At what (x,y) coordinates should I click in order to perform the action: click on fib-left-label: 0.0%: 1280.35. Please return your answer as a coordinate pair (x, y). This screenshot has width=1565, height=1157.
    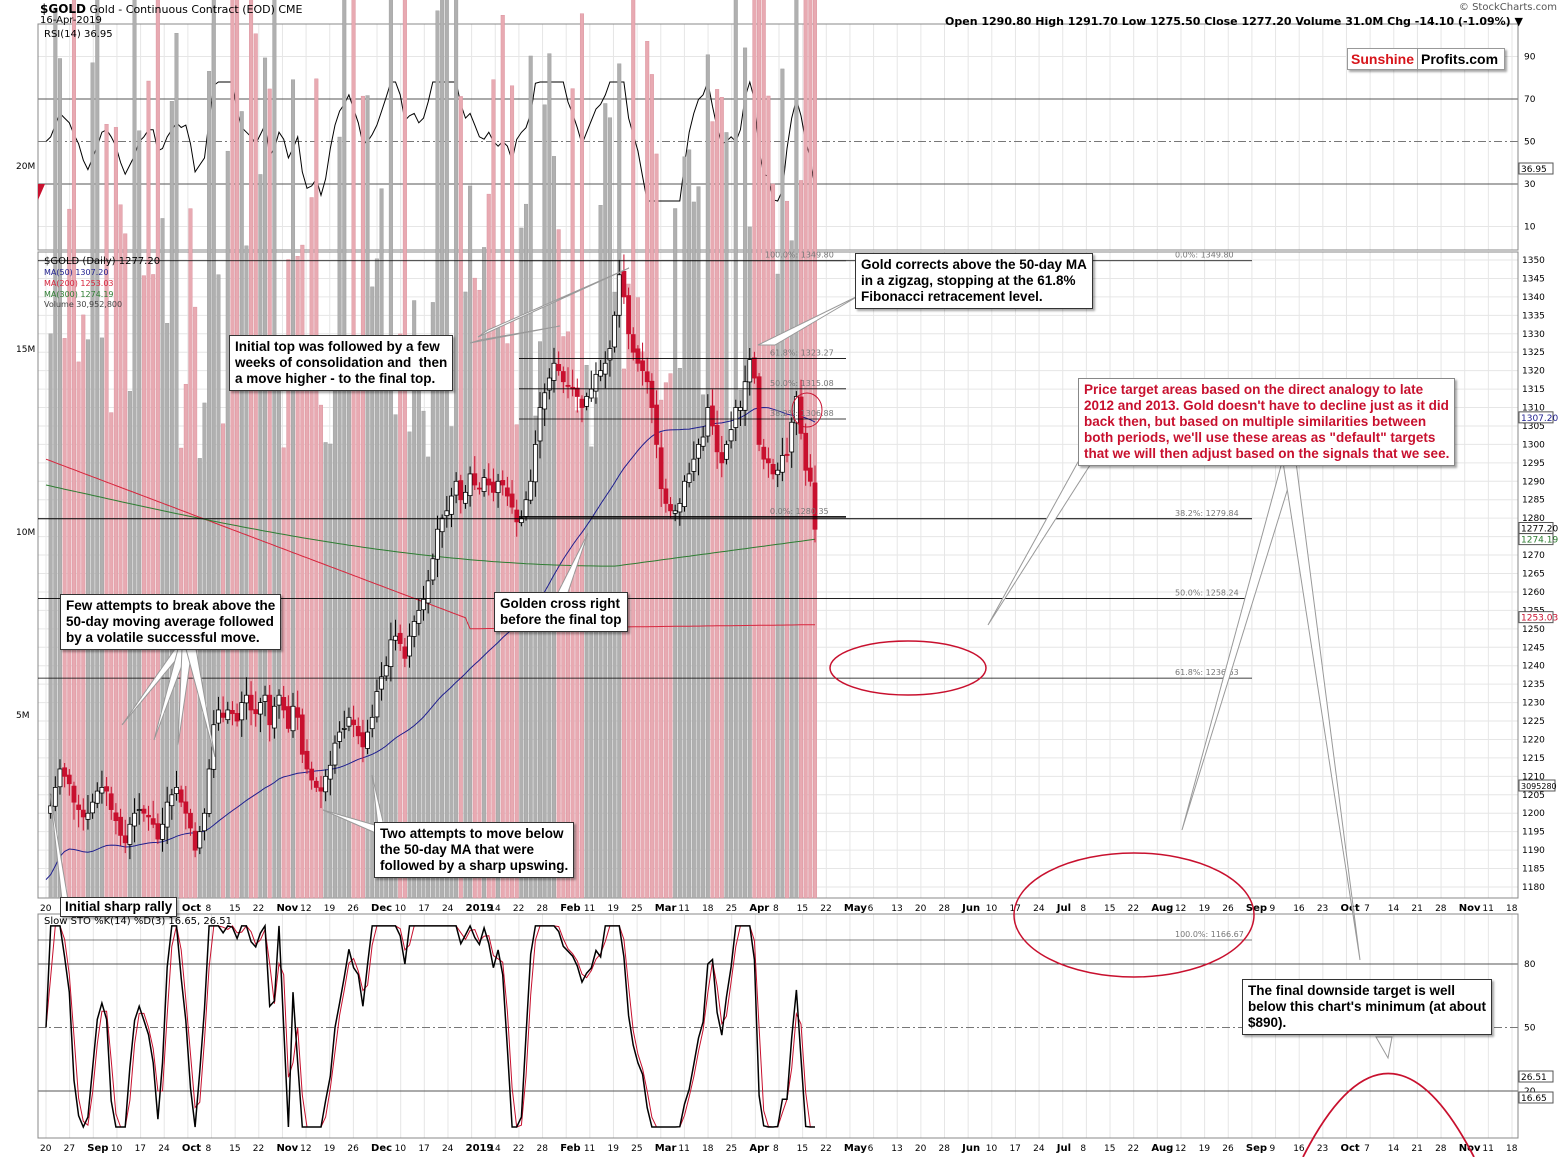
    Looking at the image, I should click on (799, 511).